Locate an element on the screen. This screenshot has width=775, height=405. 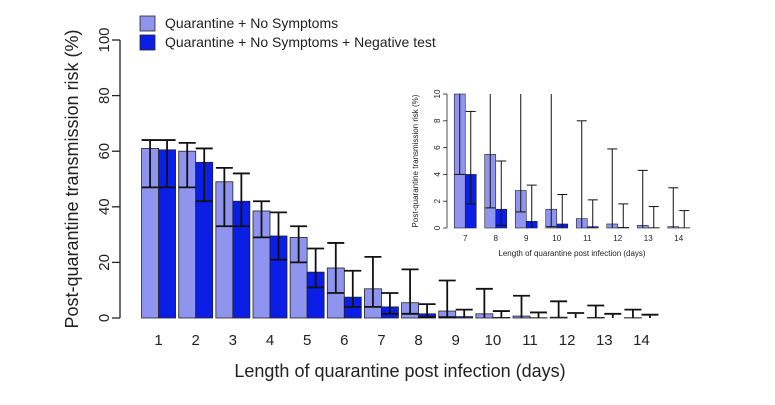
x-tick-label: 5 is located at coordinates (307, 340).